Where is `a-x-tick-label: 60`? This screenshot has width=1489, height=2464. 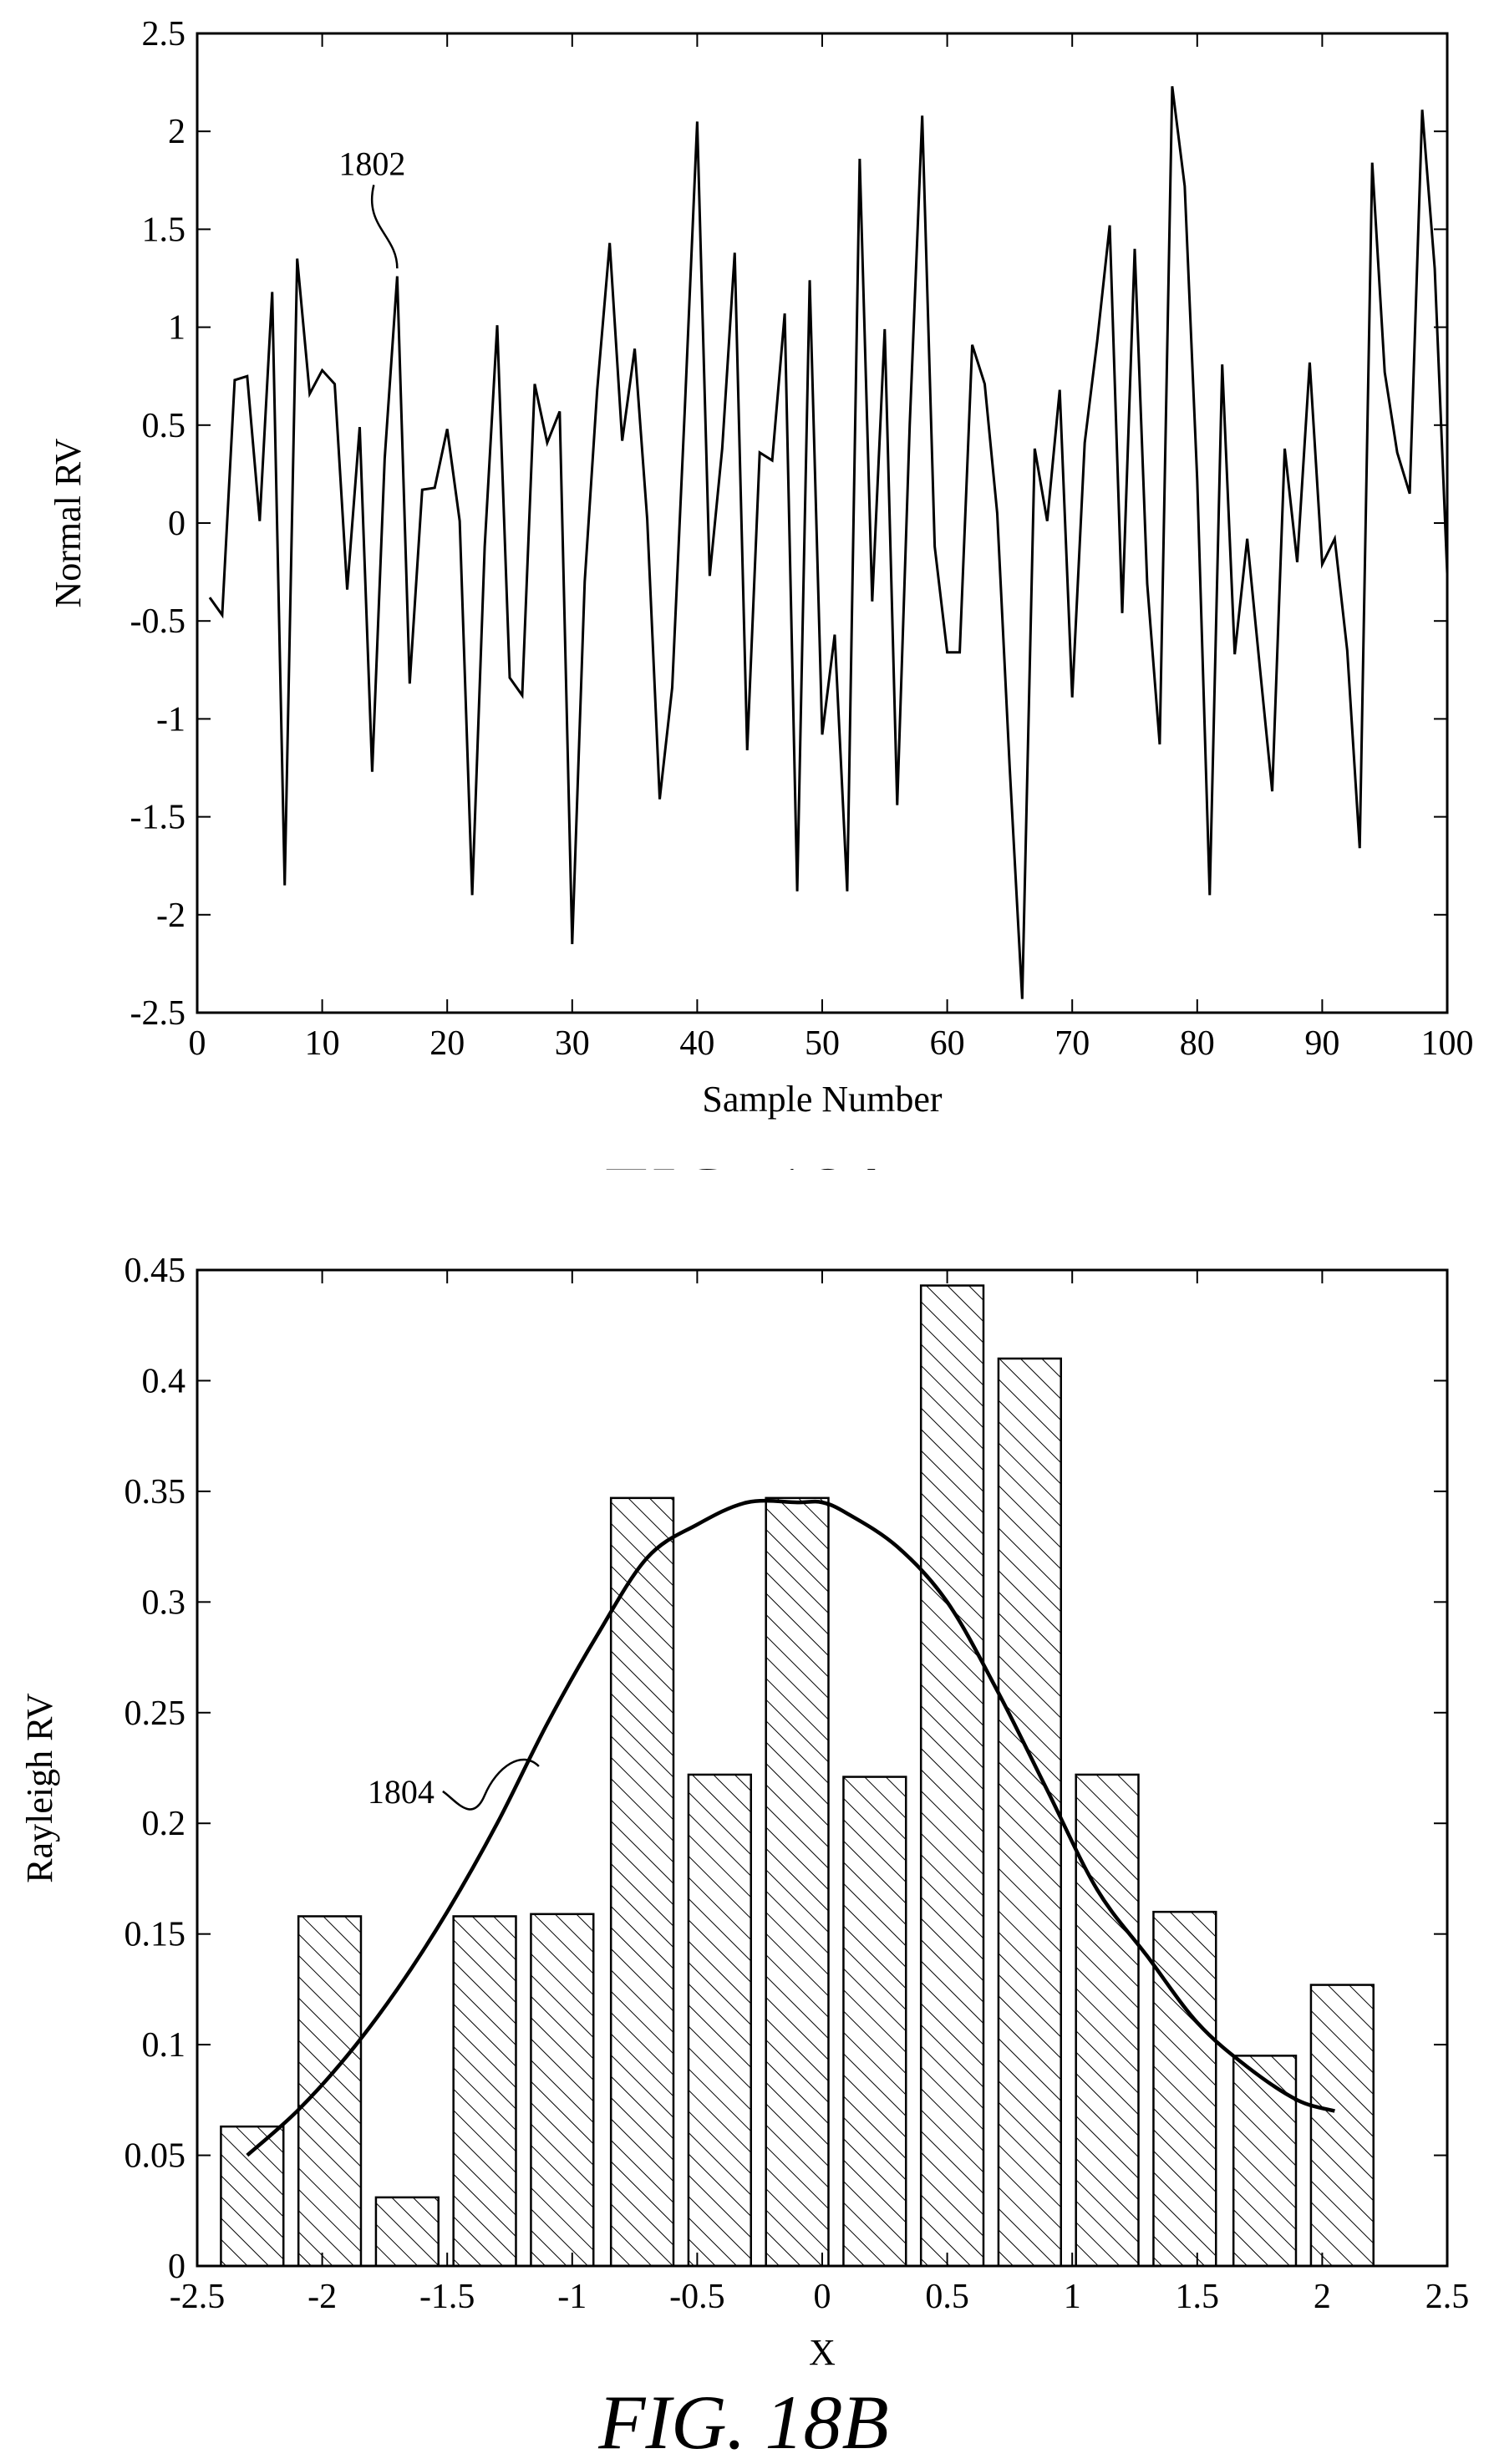 a-x-tick-label: 60 is located at coordinates (947, 1043).